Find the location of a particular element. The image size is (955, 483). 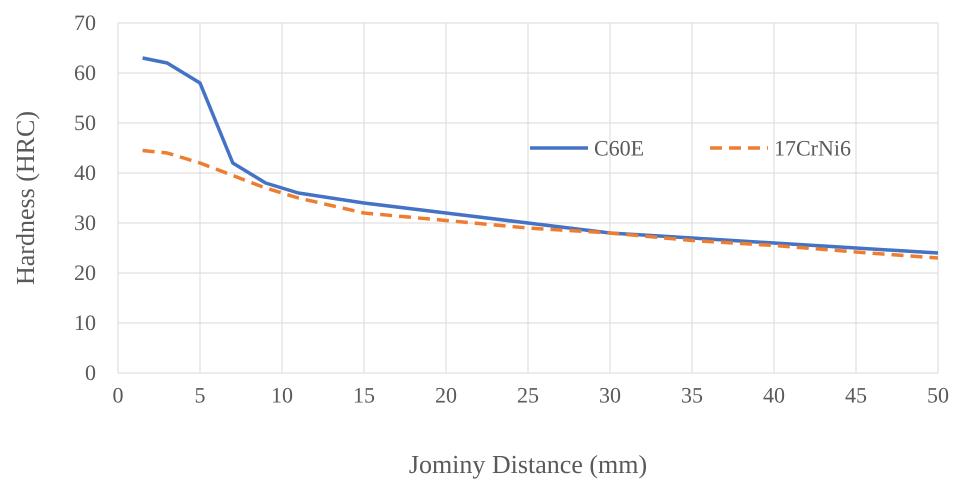

y-tick-label: 40 is located at coordinates (85, 173).